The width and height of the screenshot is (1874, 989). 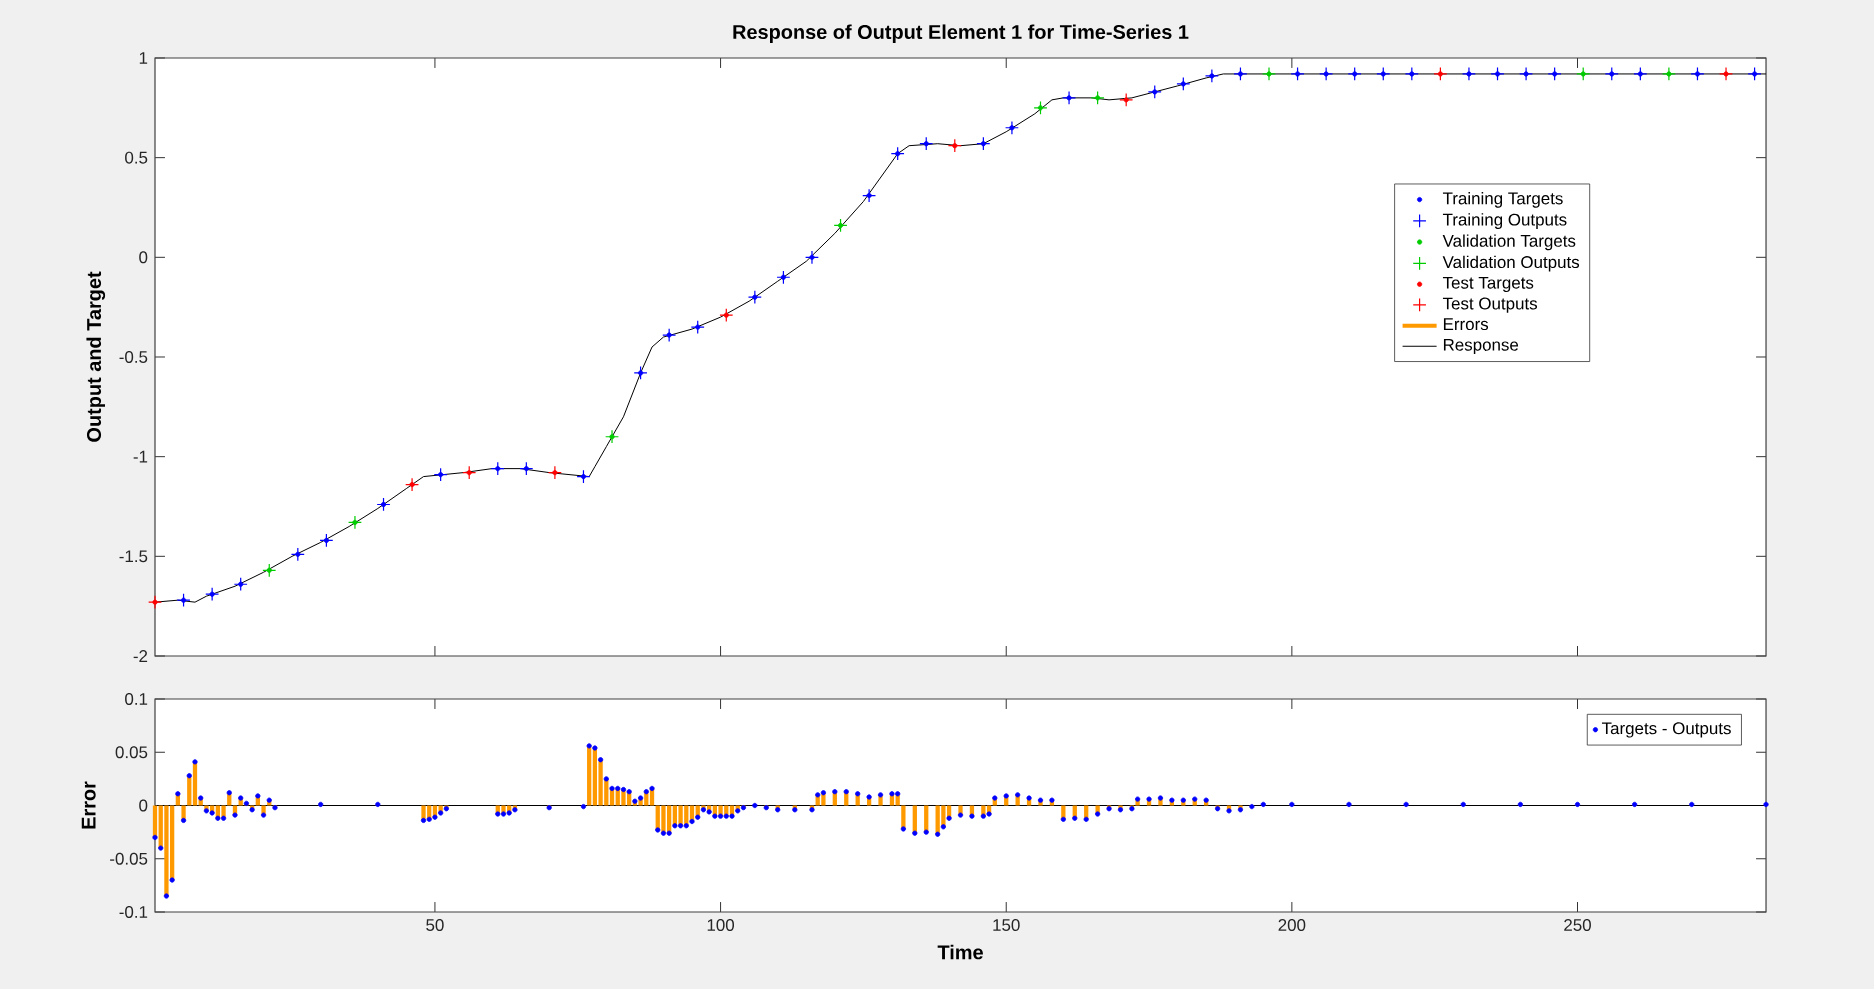 What do you see at coordinates (1490, 305) in the screenshot?
I see `legend-label: Test Outputs` at bounding box center [1490, 305].